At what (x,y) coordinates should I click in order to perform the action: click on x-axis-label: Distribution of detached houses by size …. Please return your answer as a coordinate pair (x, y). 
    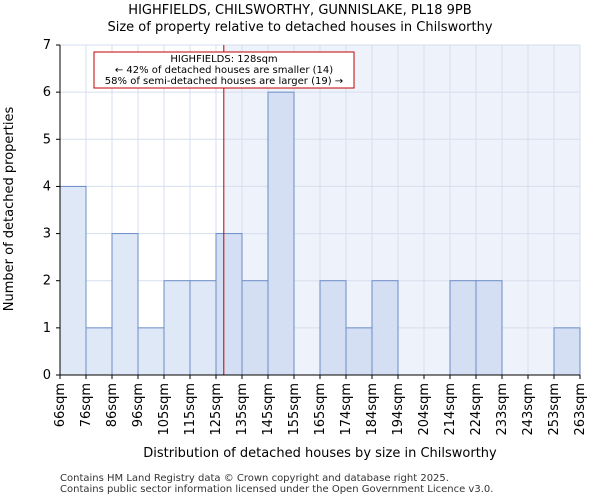
    Looking at the image, I should click on (320, 453).